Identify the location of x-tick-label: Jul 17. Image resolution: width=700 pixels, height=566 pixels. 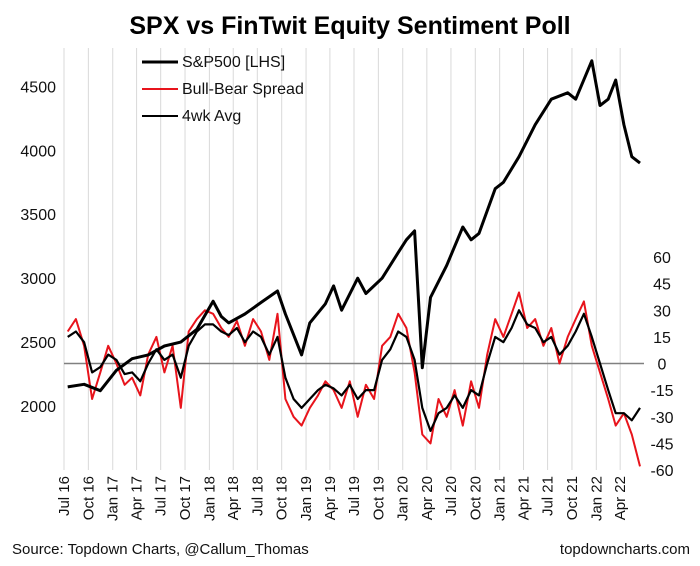
(161, 496).